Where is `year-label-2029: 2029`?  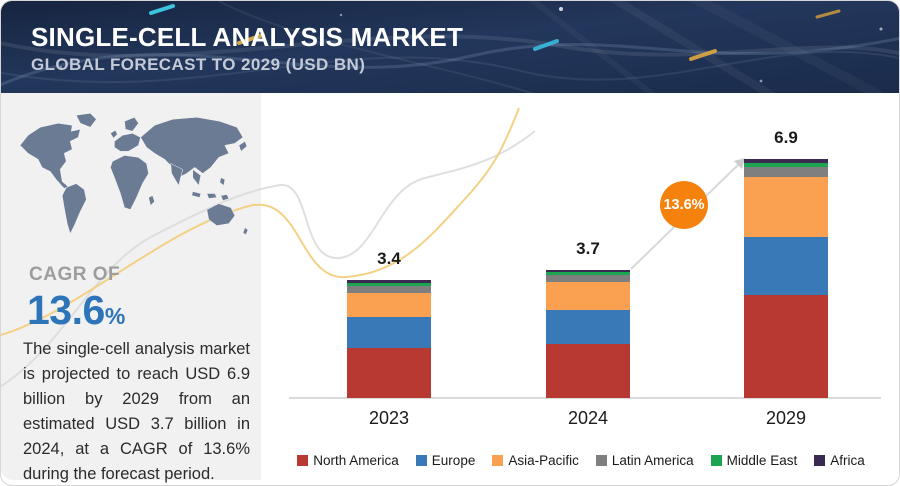 year-label-2029: 2029 is located at coordinates (786, 418).